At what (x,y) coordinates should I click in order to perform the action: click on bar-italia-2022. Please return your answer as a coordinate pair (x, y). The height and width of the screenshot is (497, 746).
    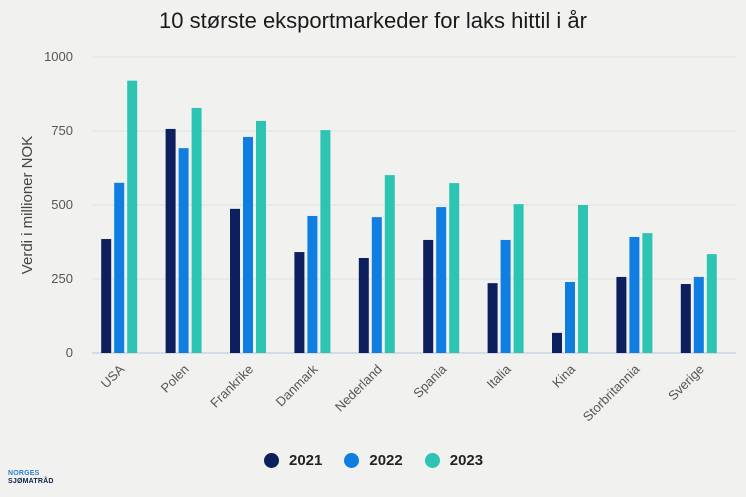
    Looking at the image, I should click on (505, 296).